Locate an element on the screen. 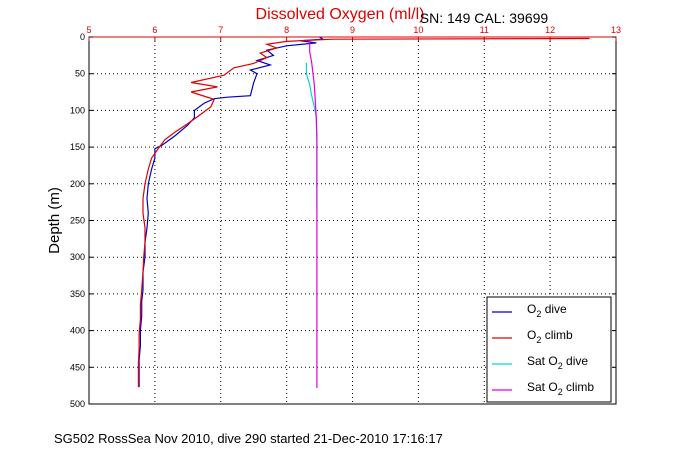 This screenshot has width=681, height=454. legend-box is located at coordinates (549, 349).